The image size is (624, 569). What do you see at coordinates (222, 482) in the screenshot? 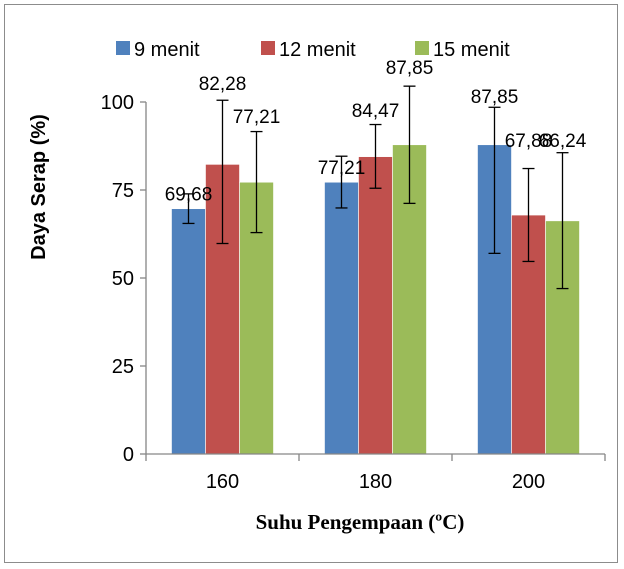
I see `x-tick-label: 160` at bounding box center [222, 482].